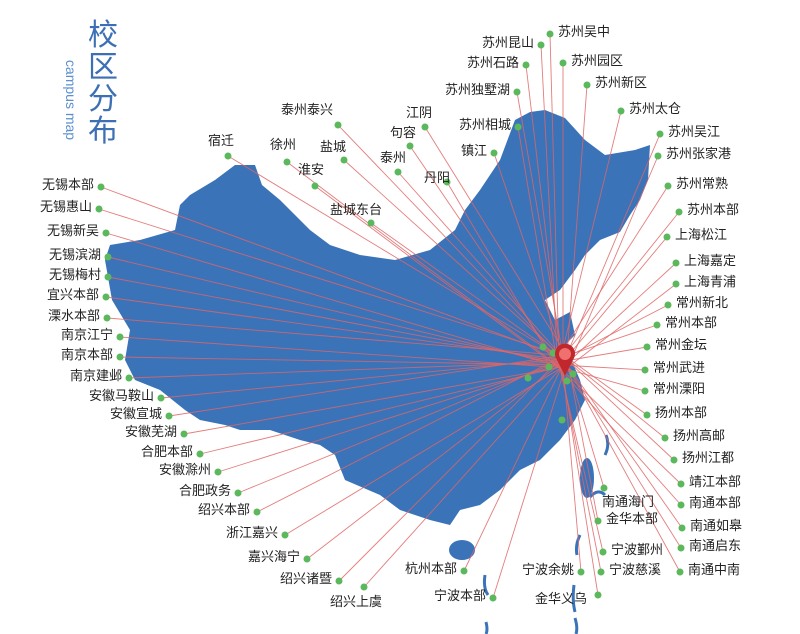 The height and width of the screenshot is (634, 800). What do you see at coordinates (716, 526) in the screenshot?
I see `campus-label: 南通如皋` at bounding box center [716, 526].